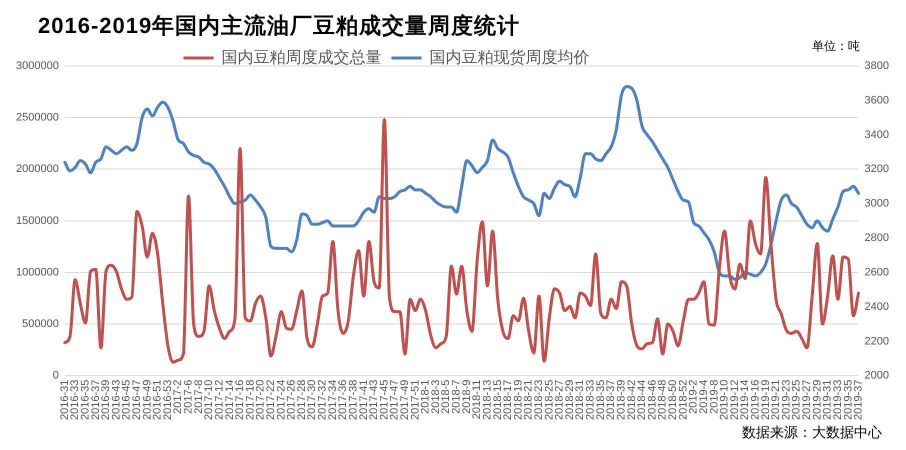 The image size is (906, 450). I want to click on x-tick-label: 2017-8, so click(198, 397).